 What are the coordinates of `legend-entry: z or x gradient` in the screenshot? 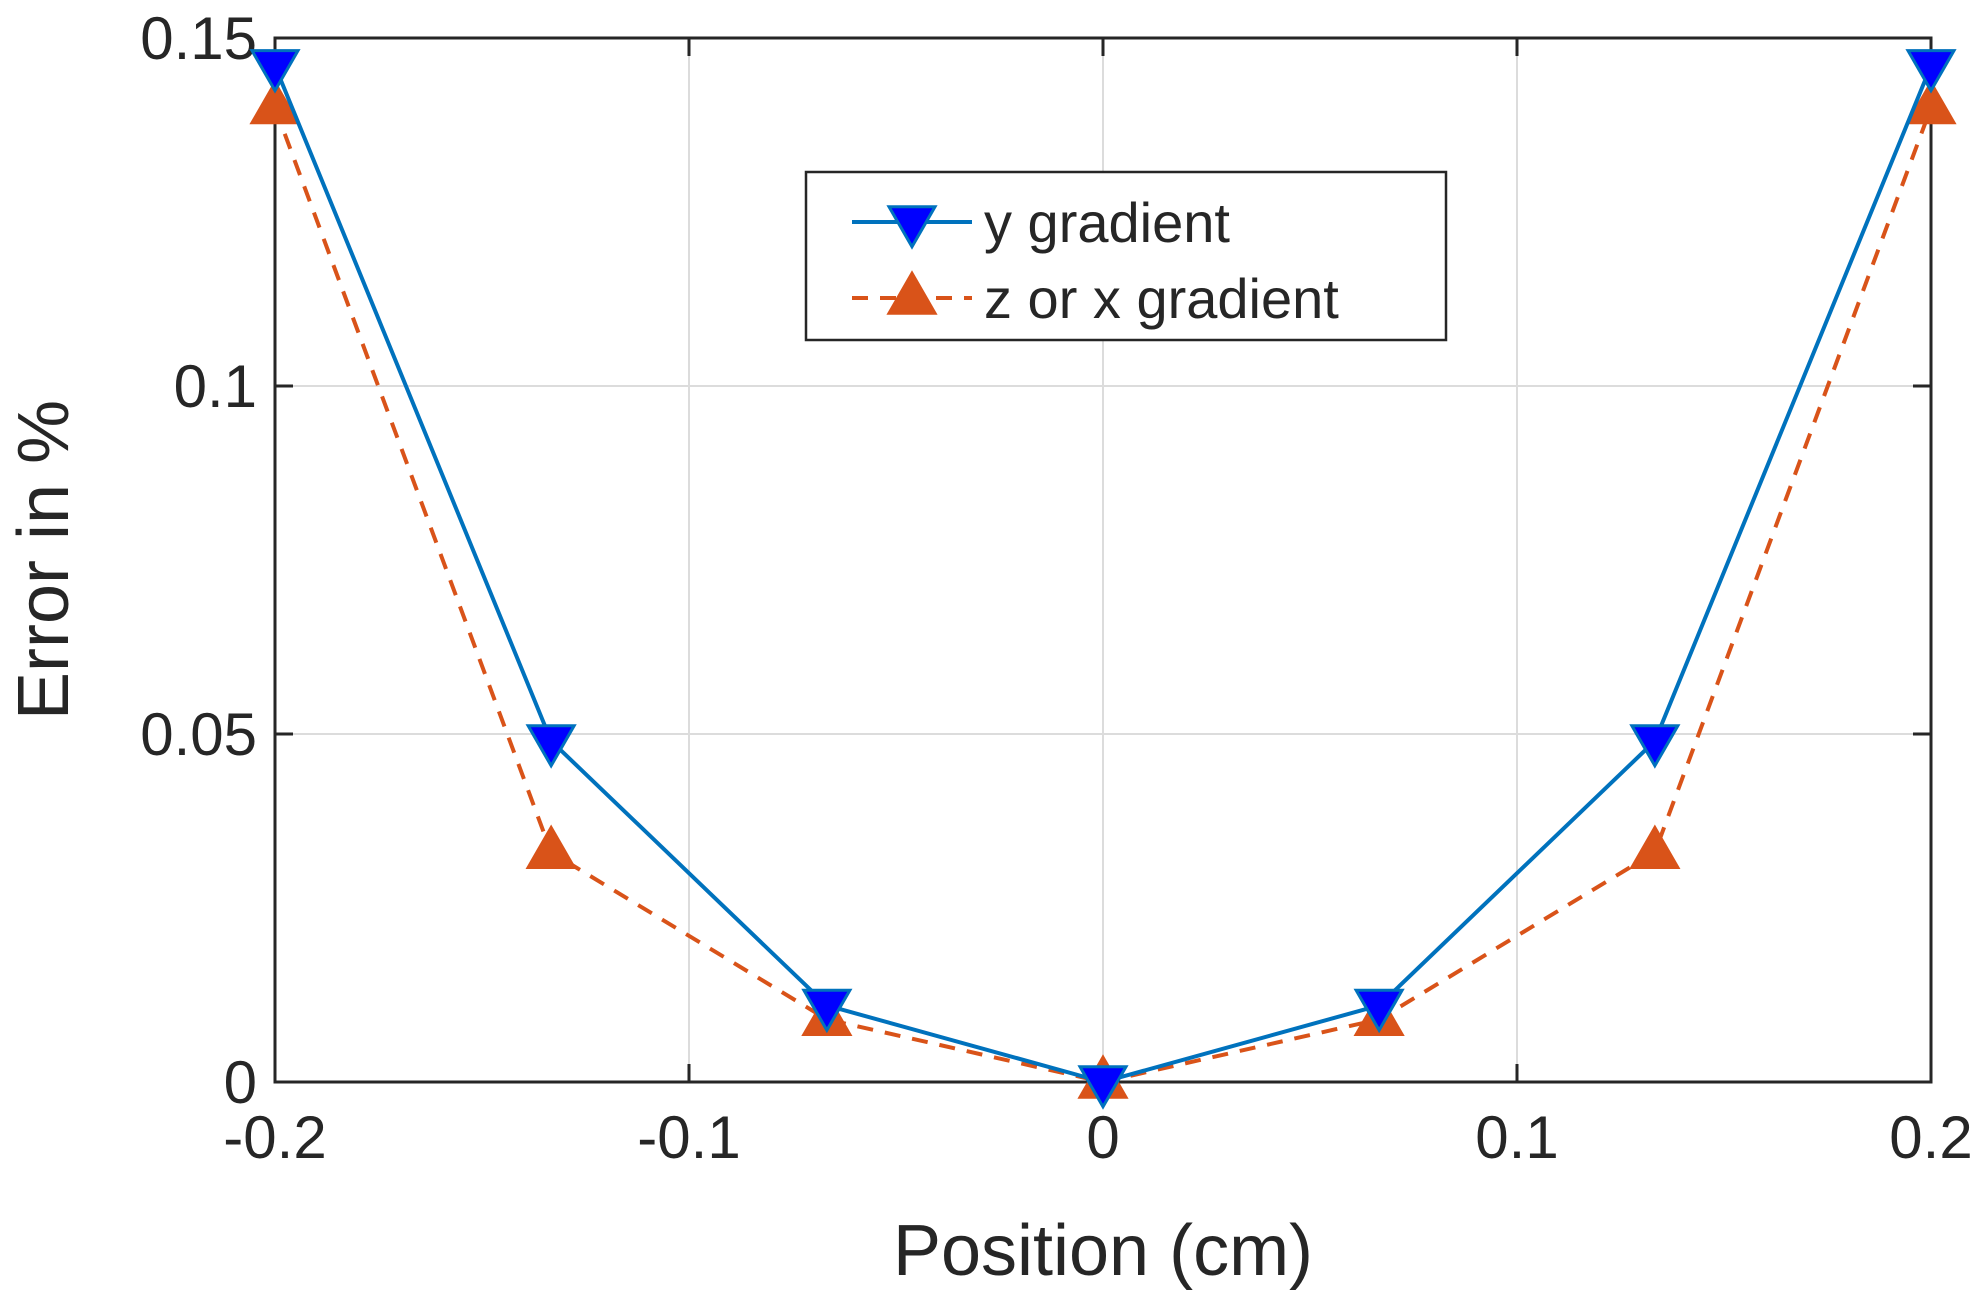 It's located at (1095, 298).